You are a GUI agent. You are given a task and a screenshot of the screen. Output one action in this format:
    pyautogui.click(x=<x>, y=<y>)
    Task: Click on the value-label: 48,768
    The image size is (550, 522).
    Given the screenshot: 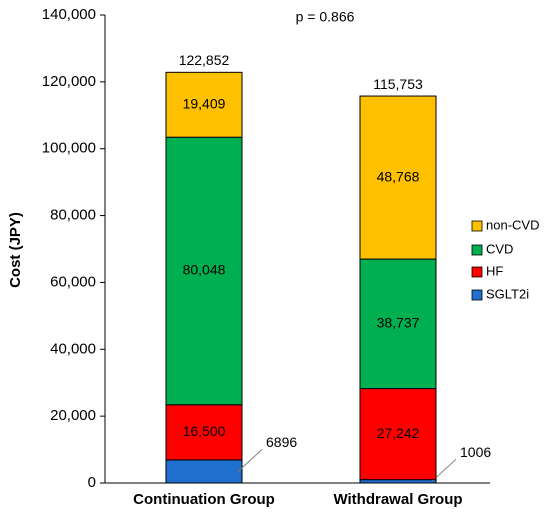 What is the action you would take?
    pyautogui.click(x=398, y=176)
    